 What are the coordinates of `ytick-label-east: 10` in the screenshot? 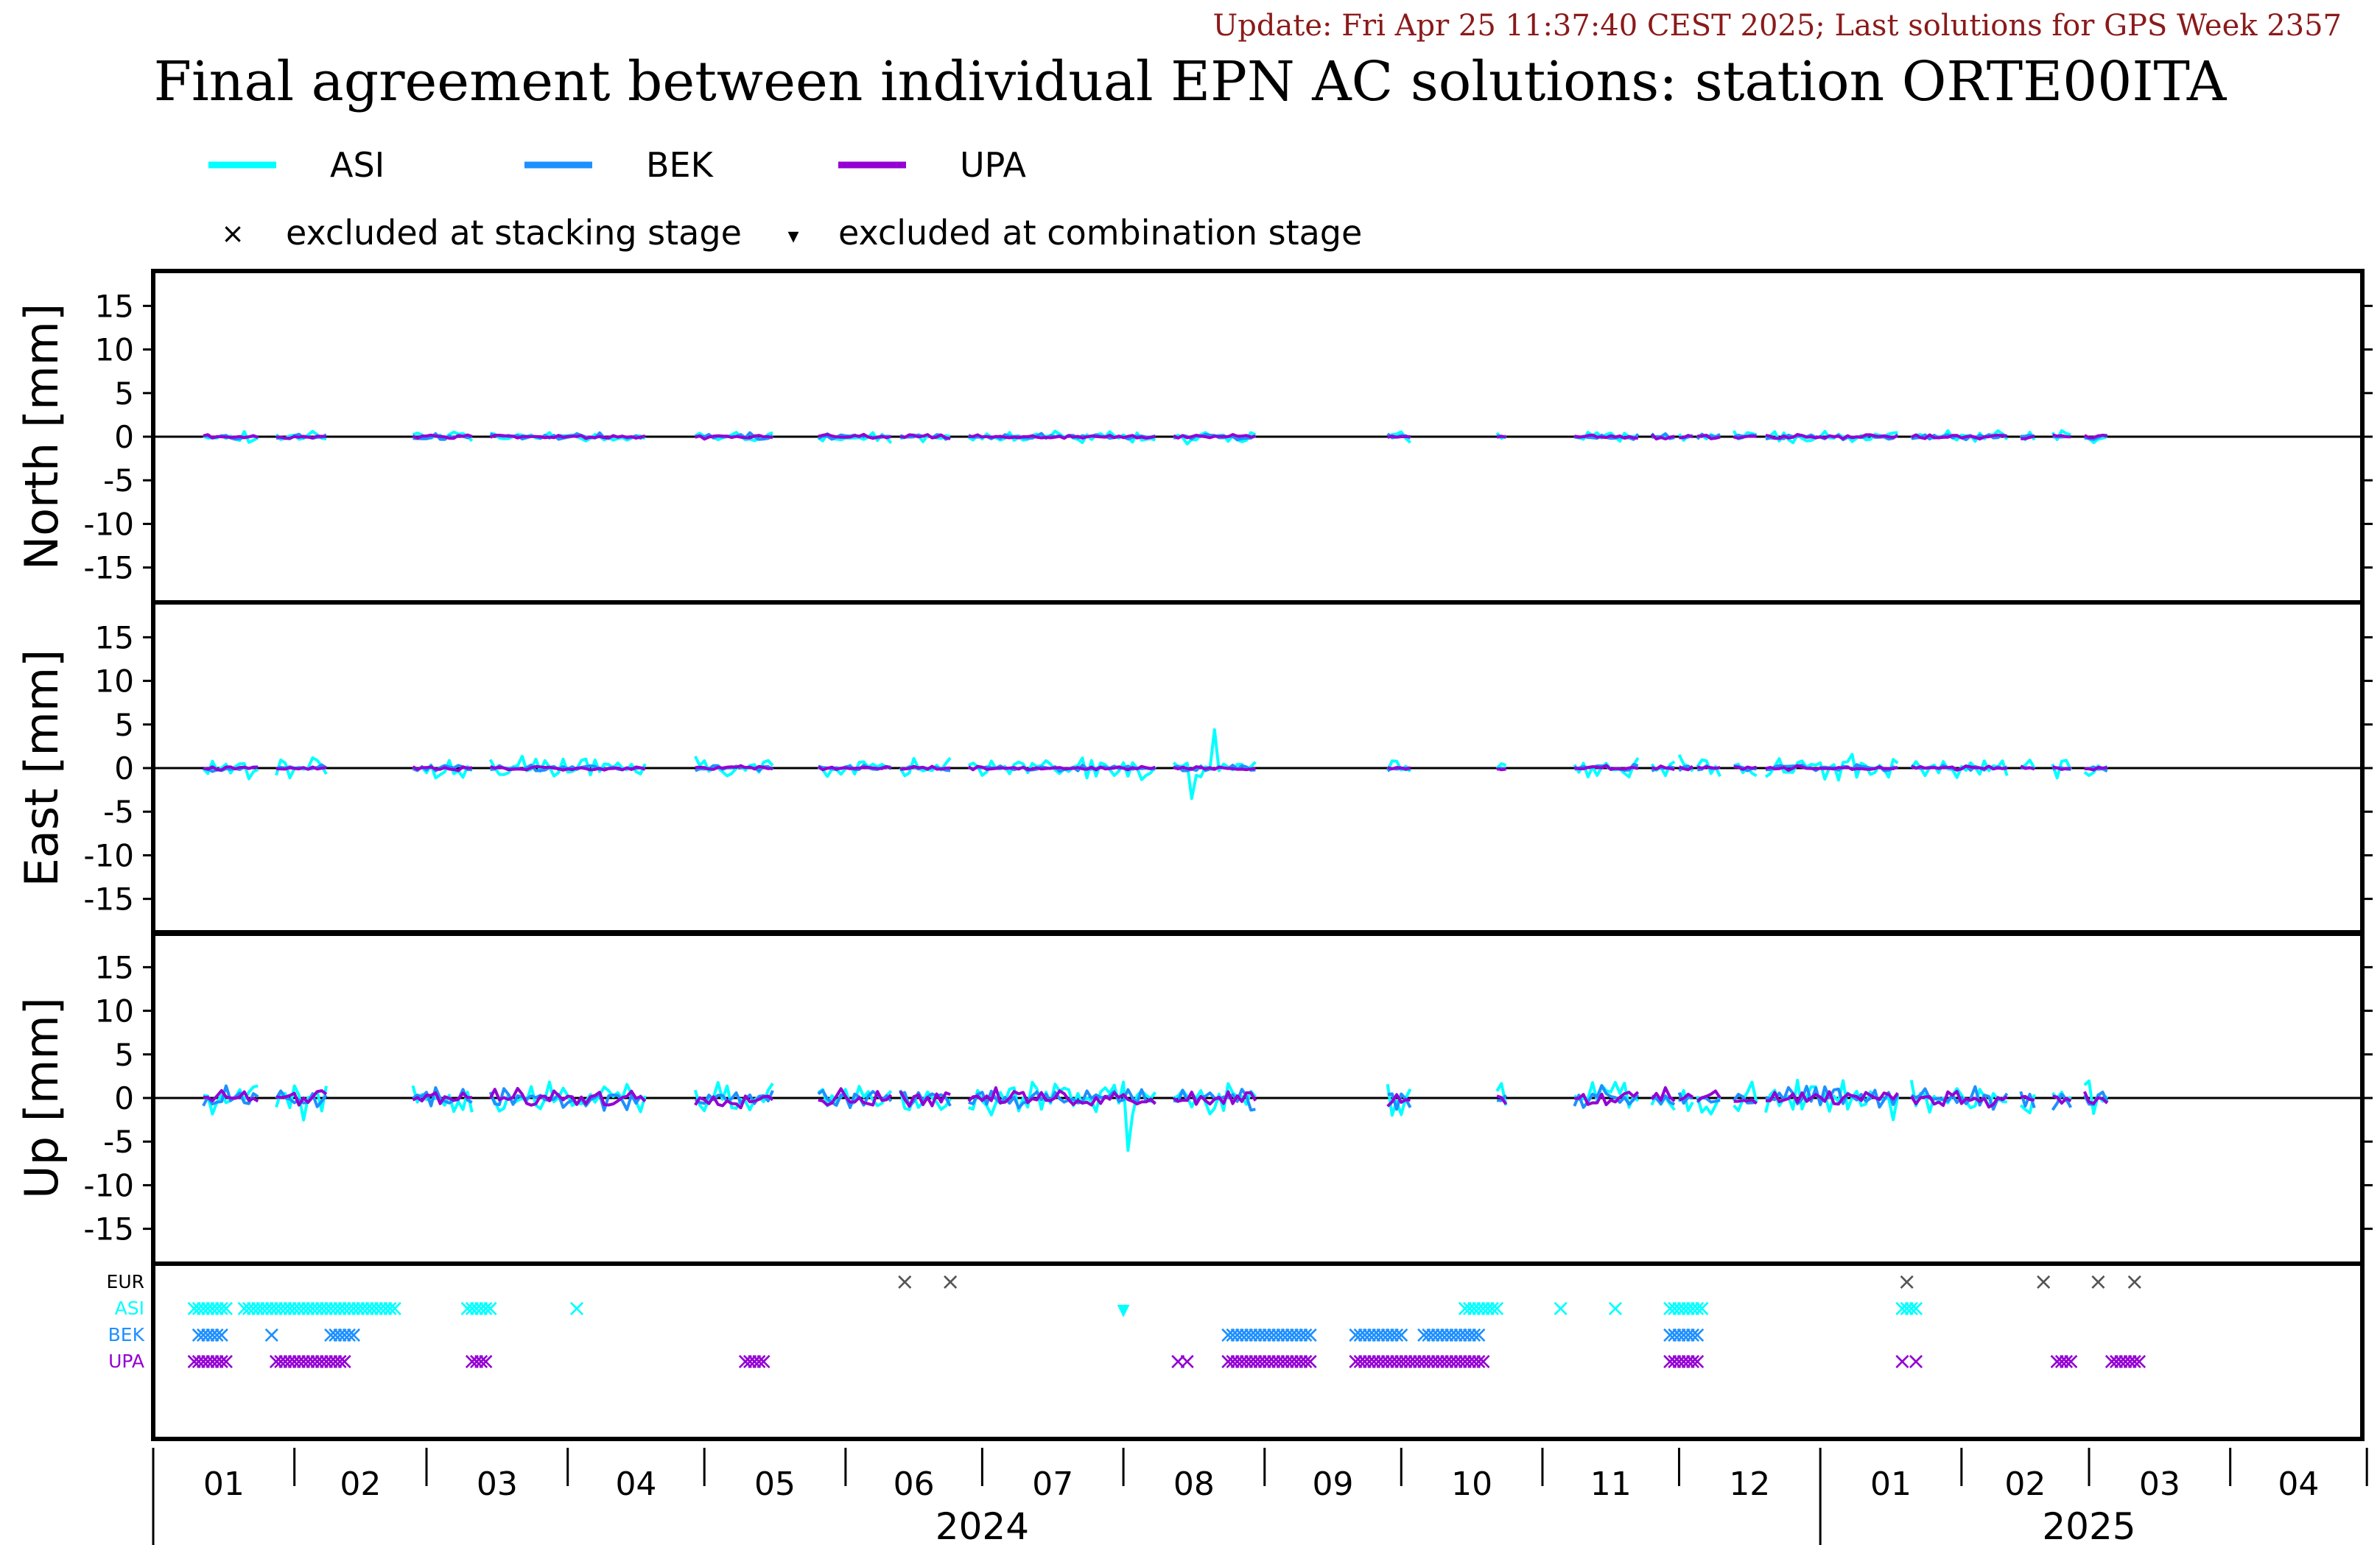 It's located at (114, 682).